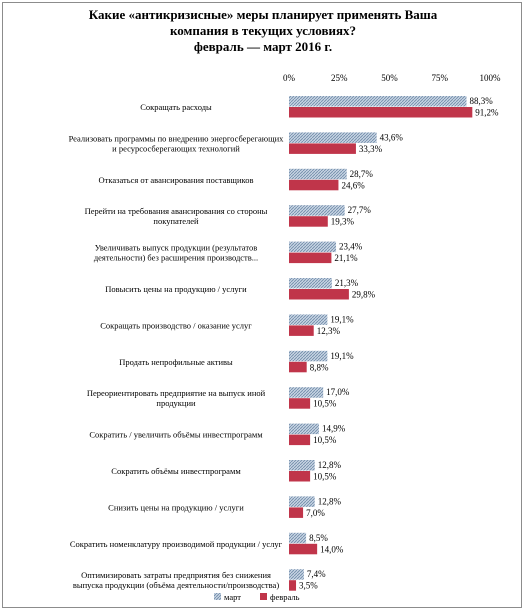 This screenshot has height=612, width=526. Describe the element at coordinates (392, 137) in the screenshot. I see `data-label-march: 43,6%` at that location.